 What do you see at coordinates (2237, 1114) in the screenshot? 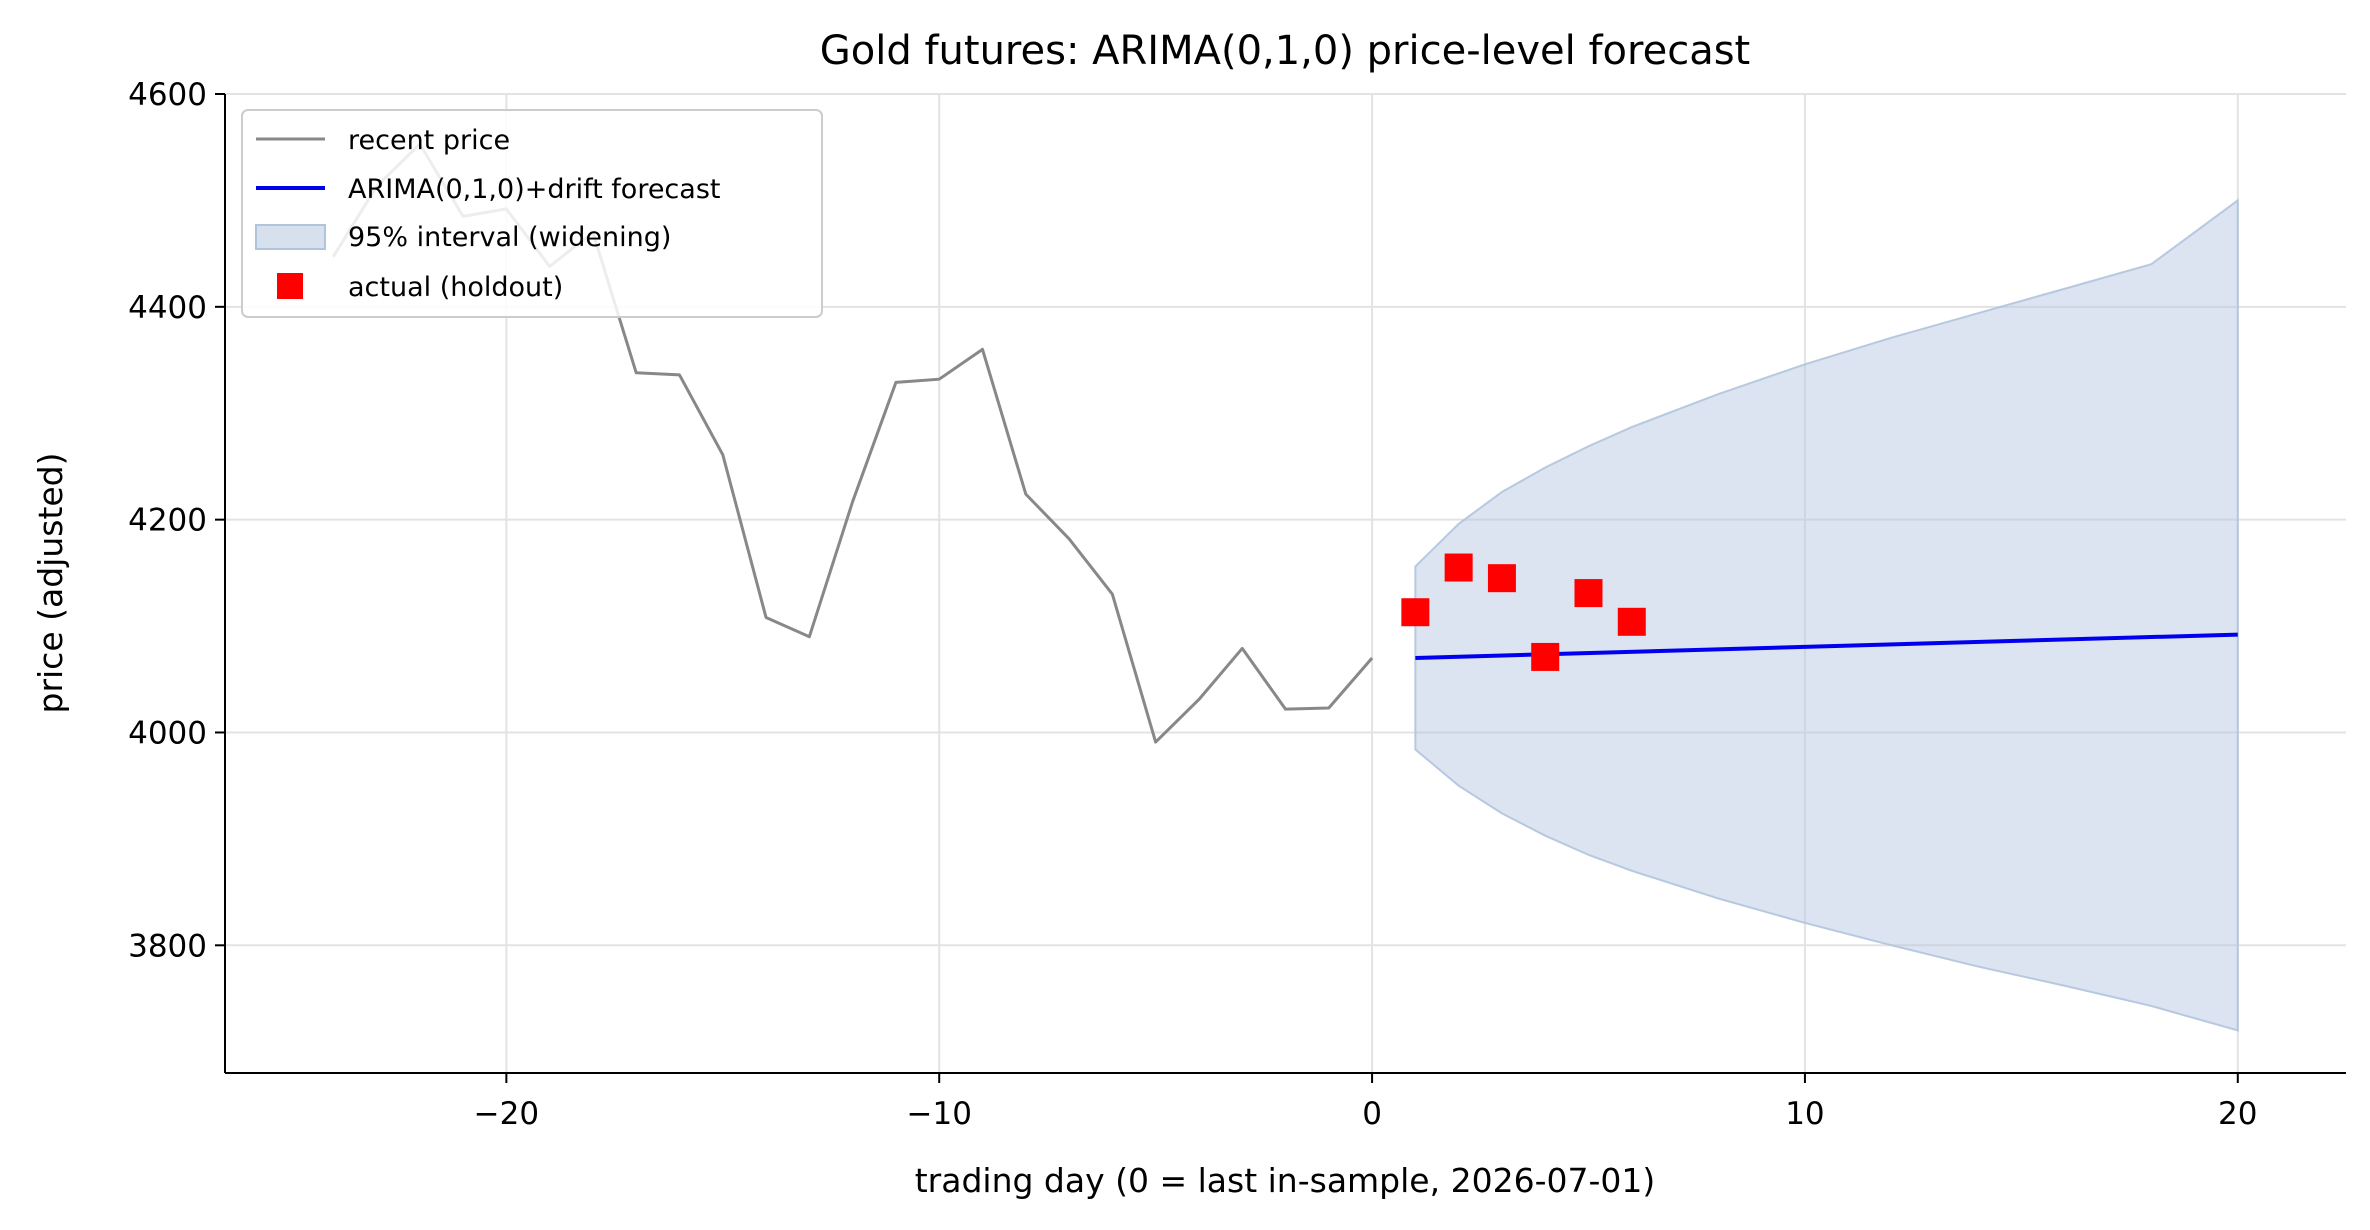
I see `x-tick-label: 20` at bounding box center [2237, 1114].